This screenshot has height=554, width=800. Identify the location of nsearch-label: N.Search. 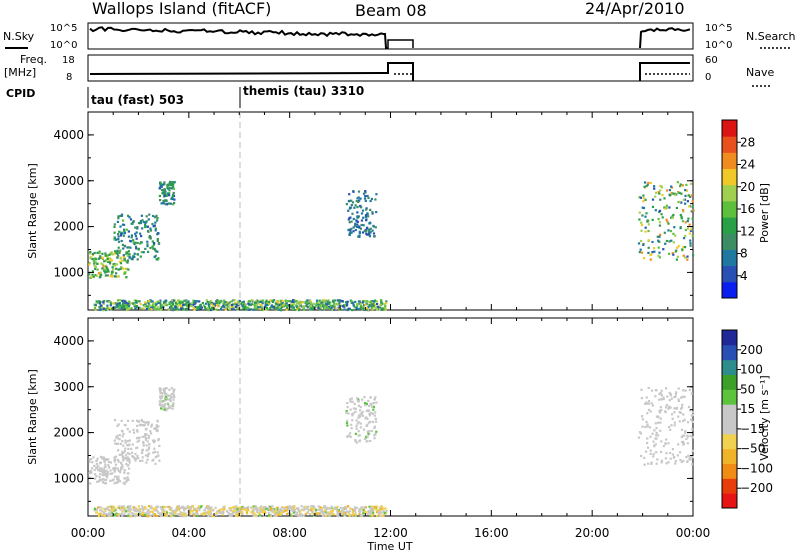
(771, 36).